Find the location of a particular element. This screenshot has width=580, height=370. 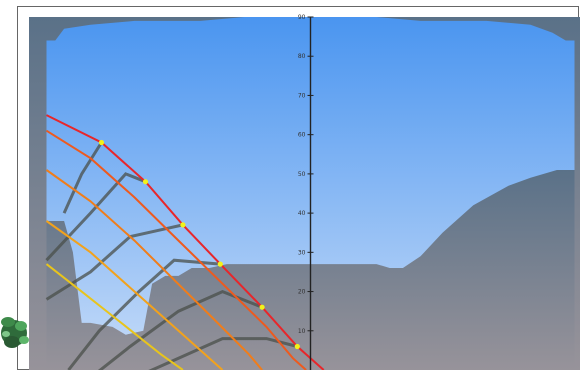

y-tick-label-90: 90 is located at coordinates (302, 17).